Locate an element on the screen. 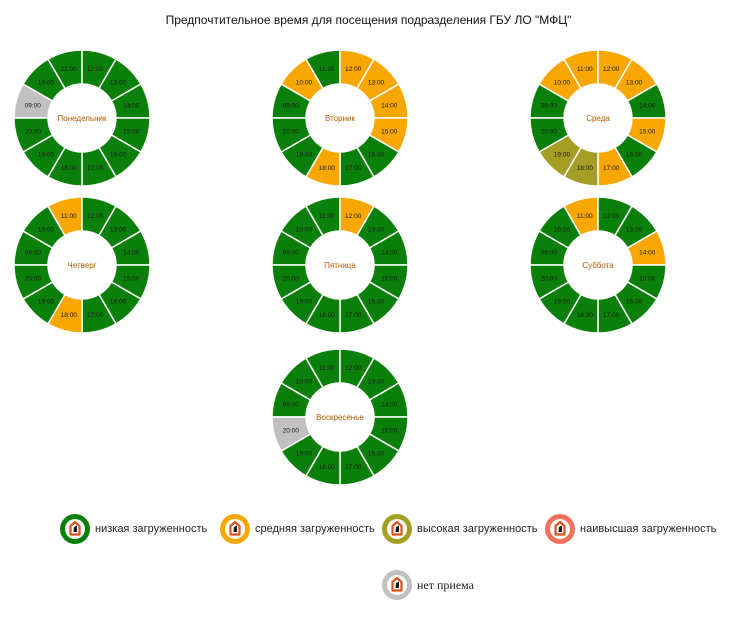  day-label: Суббота is located at coordinates (598, 265).